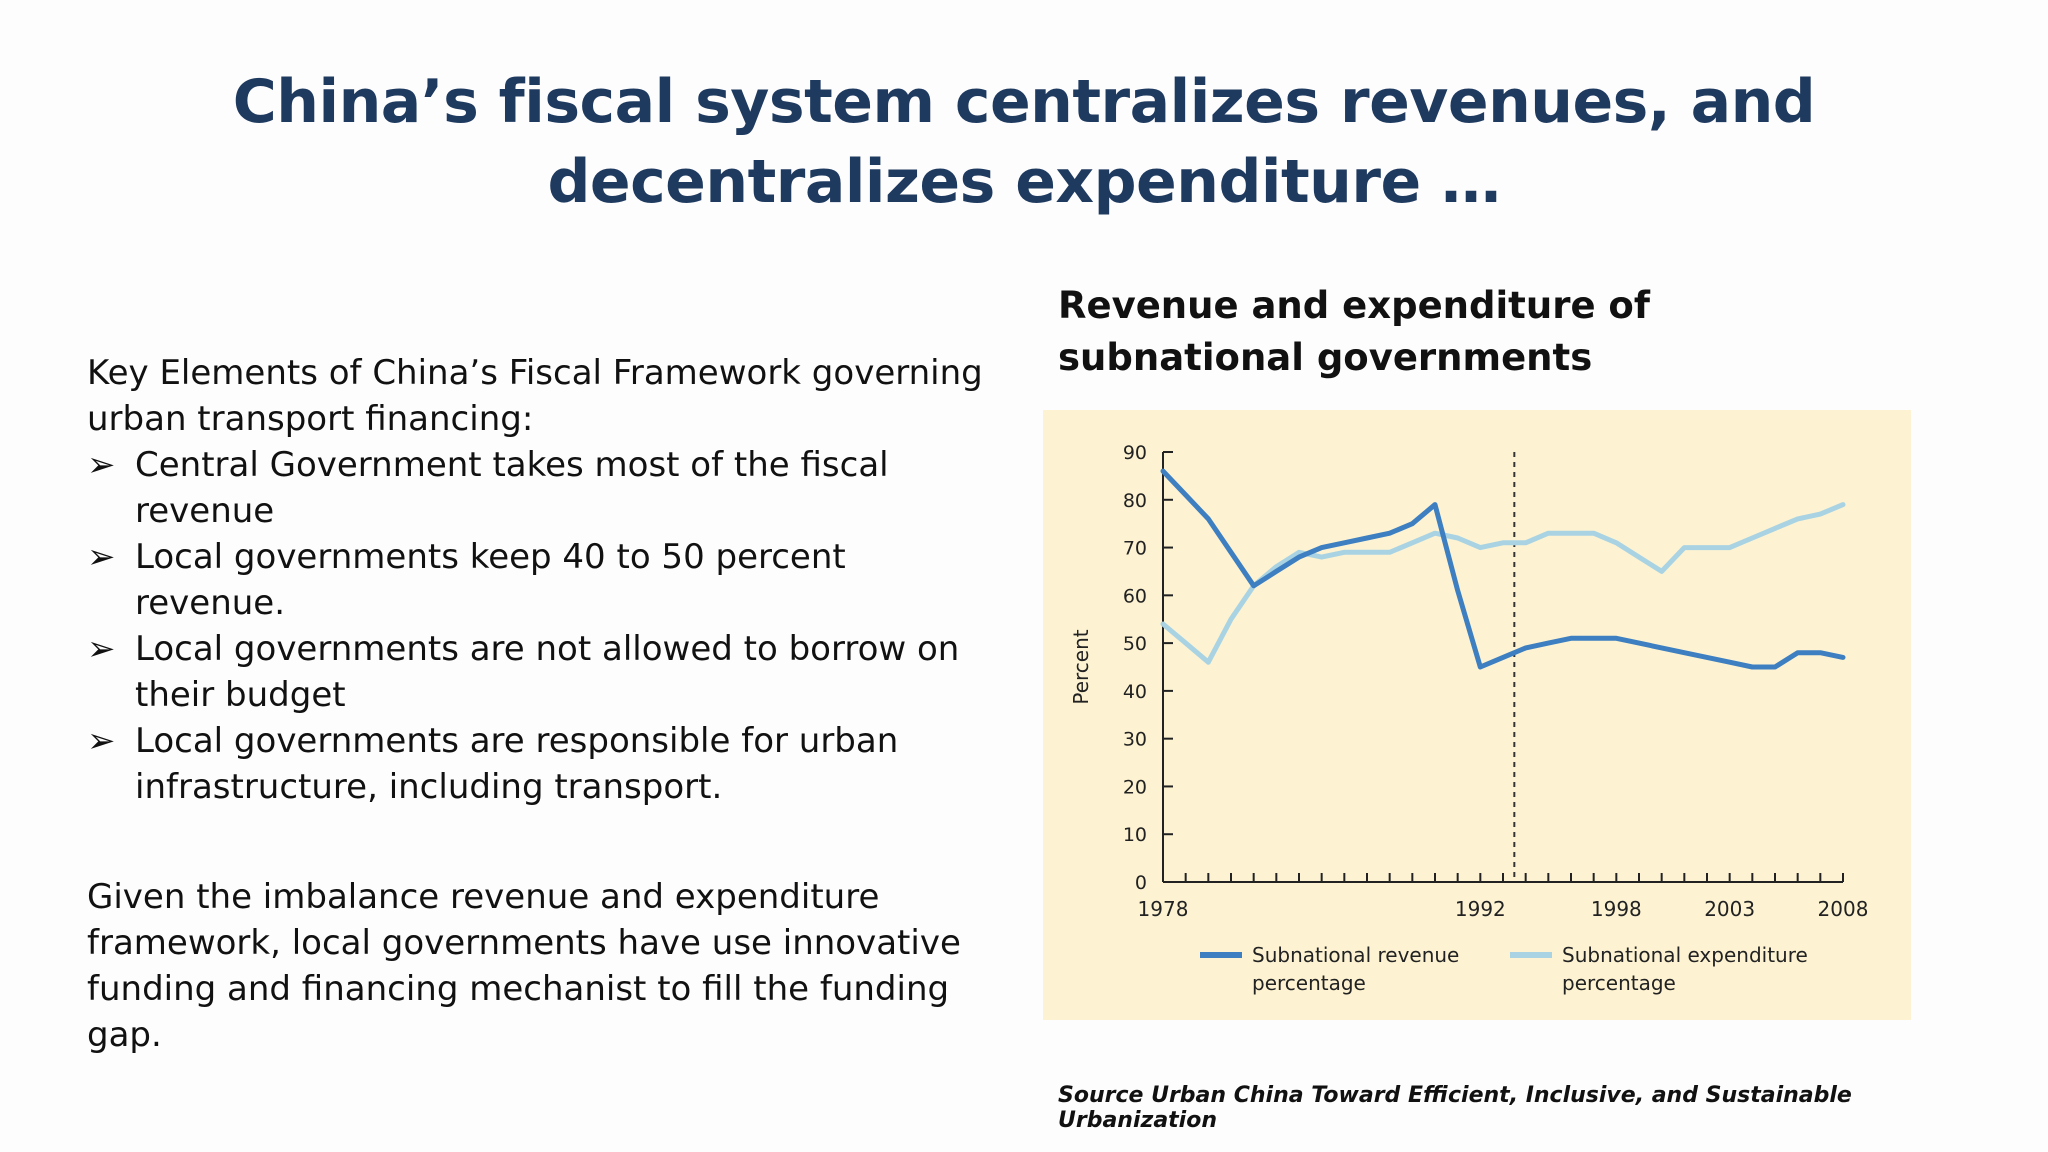 This screenshot has width=2048, height=1152. Describe the element at coordinates (1141, 883) in the screenshot. I see `y-tick-label: 0` at that location.